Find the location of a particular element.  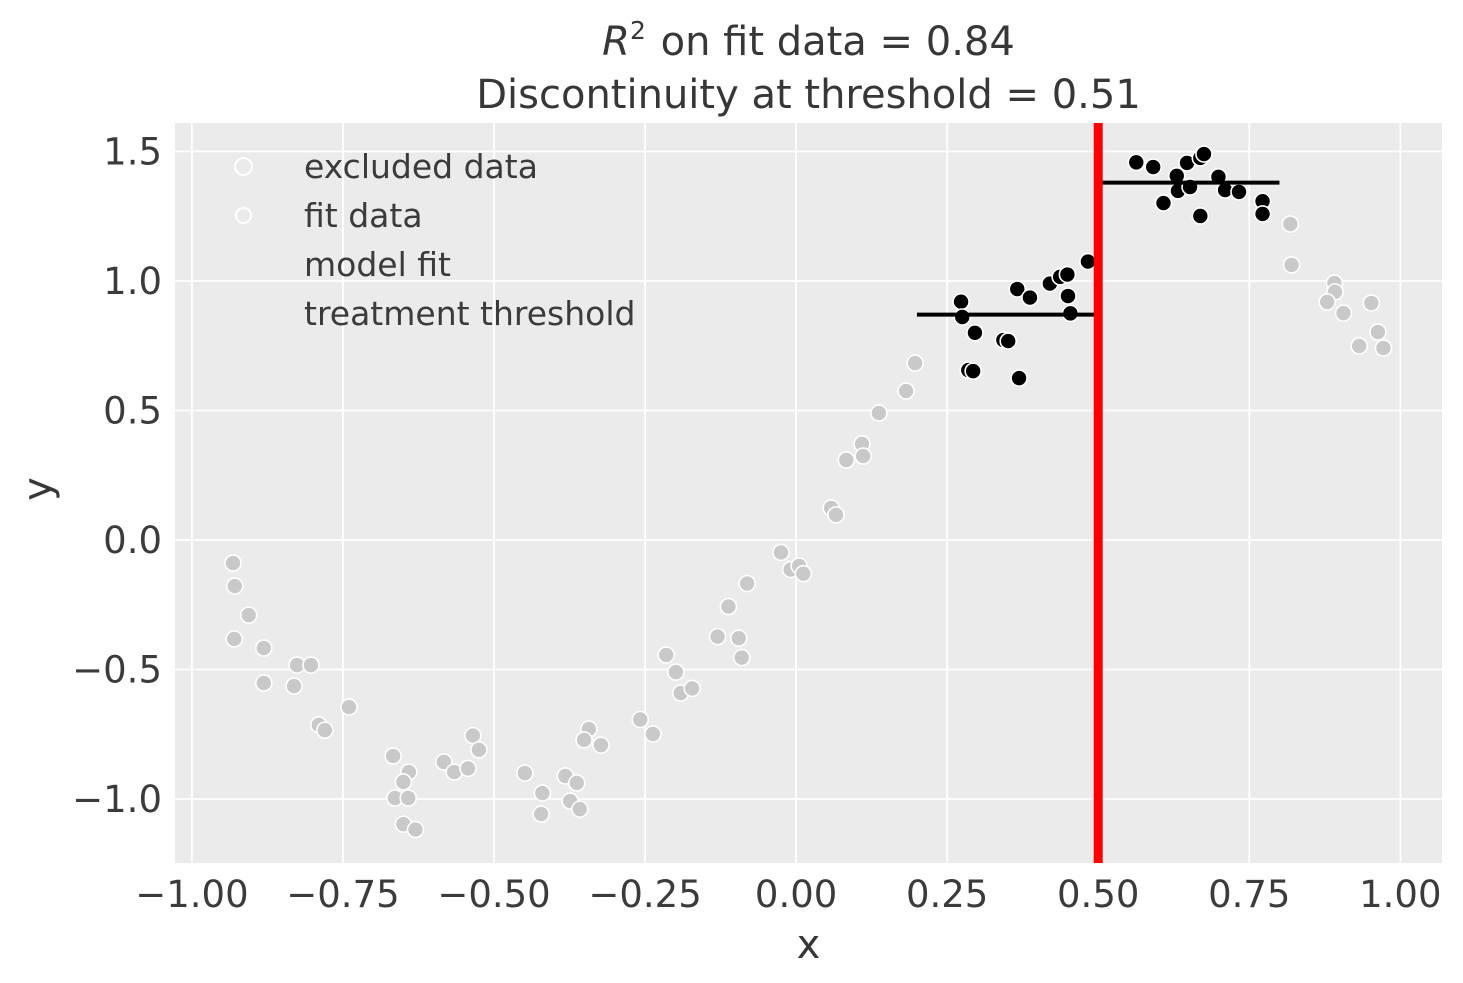

x-tick-label: 0.25 is located at coordinates (947, 894).